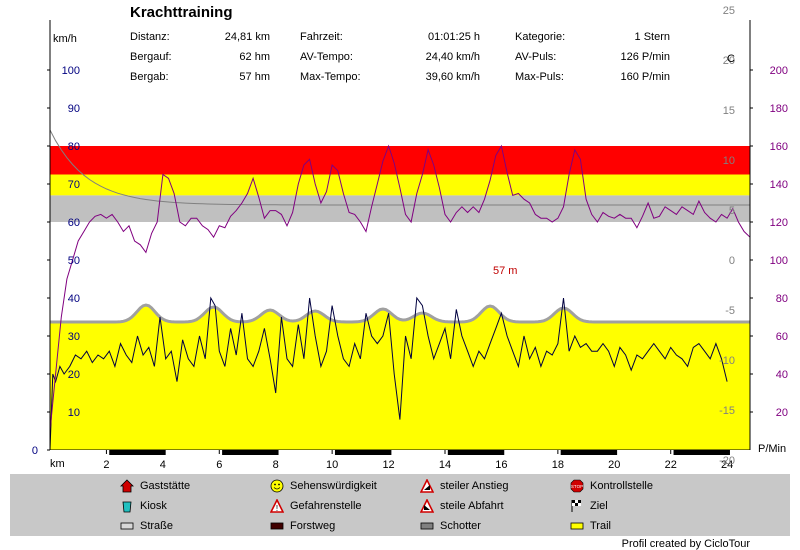 The height and width of the screenshot is (550, 800). What do you see at coordinates (321, 37) in the screenshot?
I see `stat-label-ride-time: Fahrzeit:` at bounding box center [321, 37].